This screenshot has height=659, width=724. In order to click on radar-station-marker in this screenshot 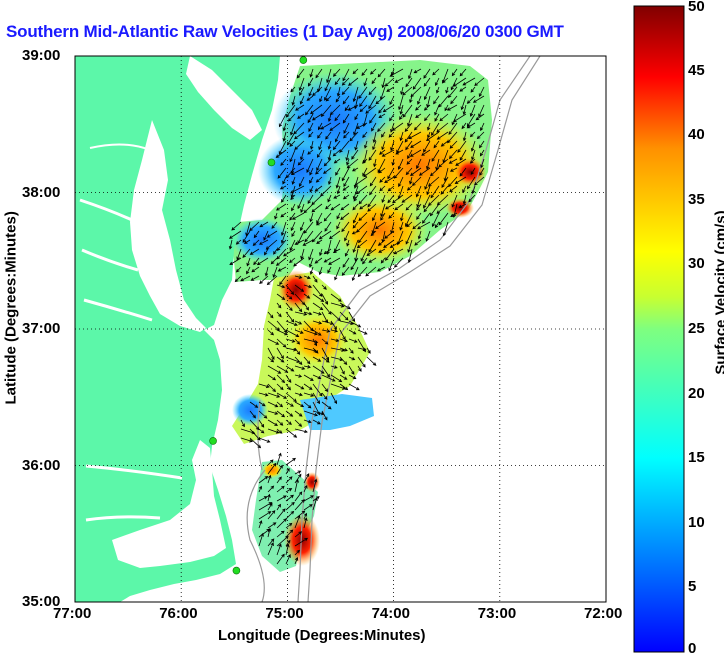, I will do `click(271, 162)`.